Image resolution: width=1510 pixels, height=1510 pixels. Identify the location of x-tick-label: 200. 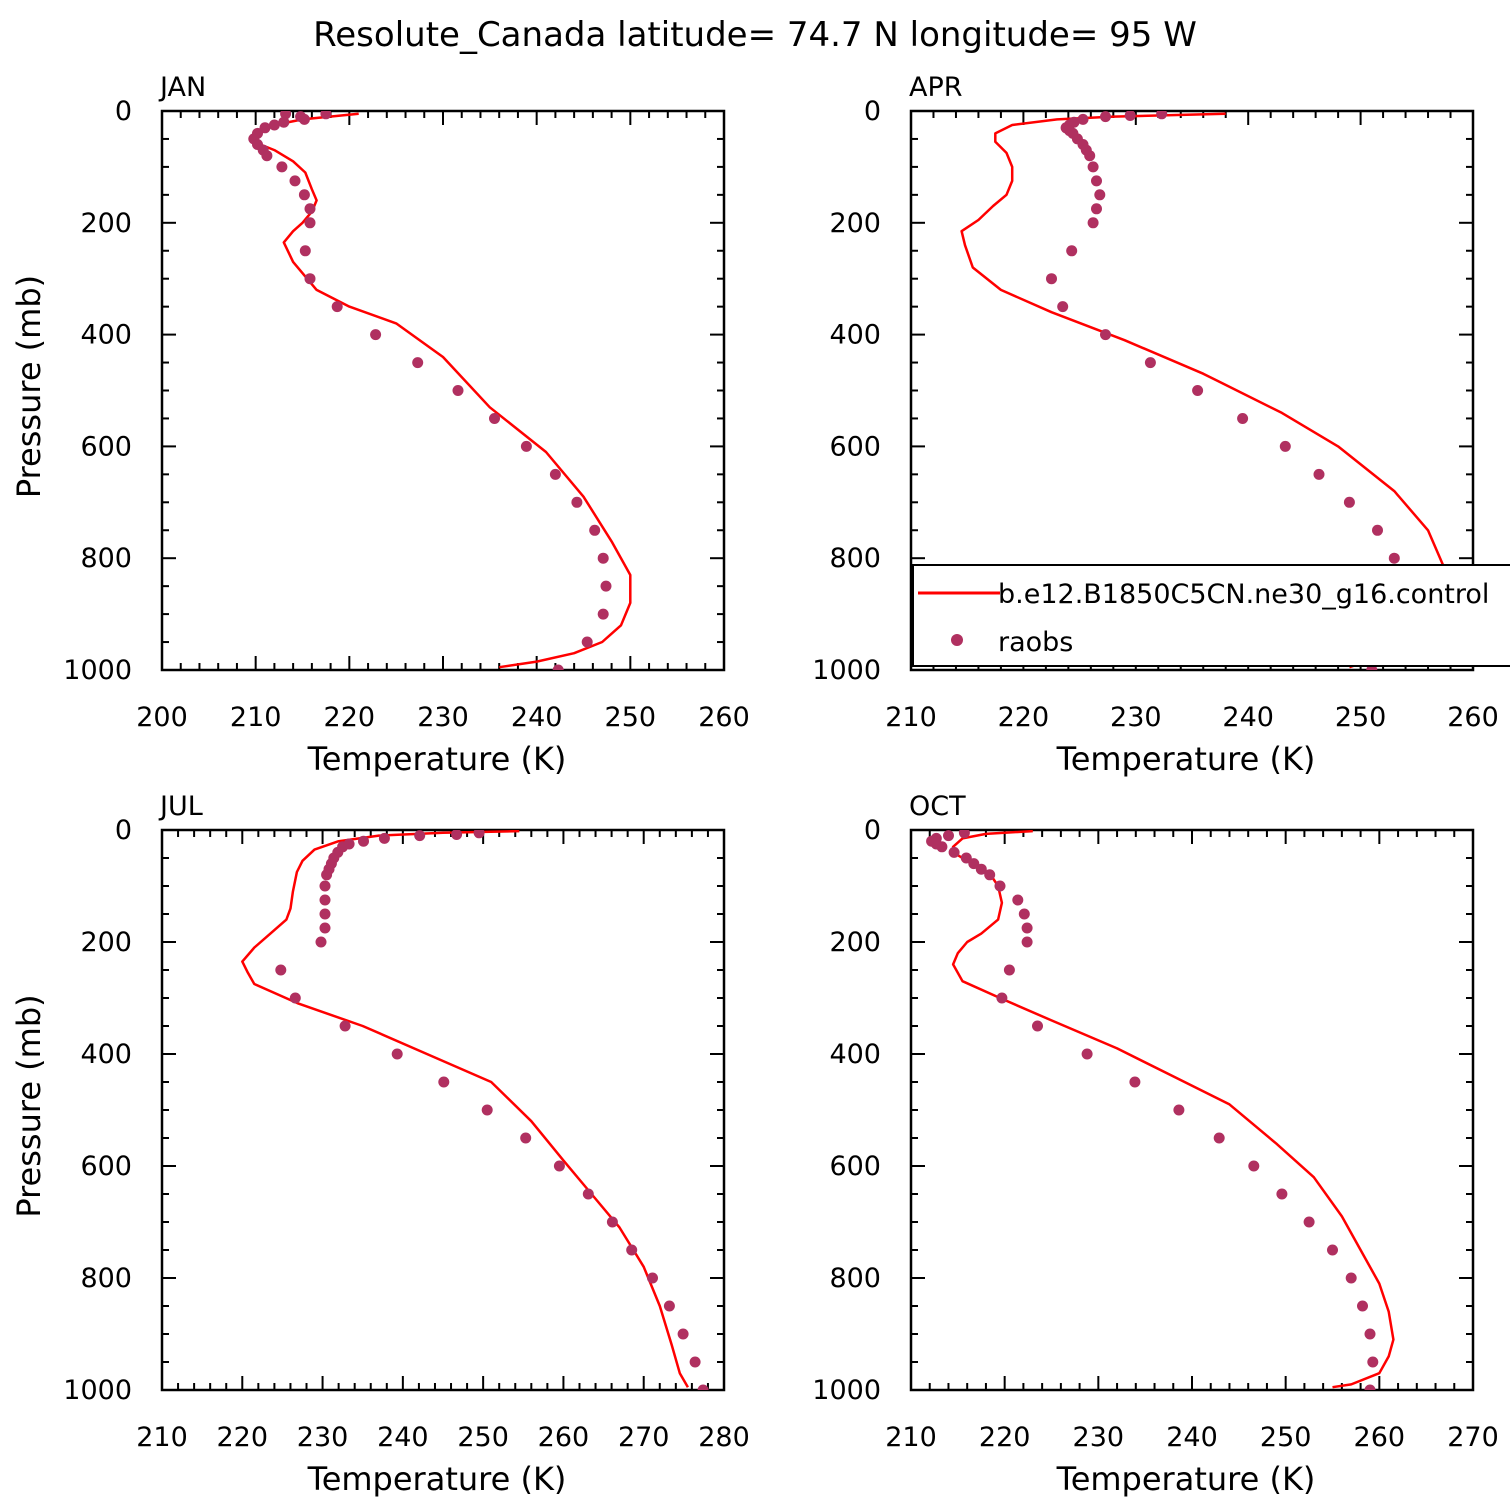
(162, 717).